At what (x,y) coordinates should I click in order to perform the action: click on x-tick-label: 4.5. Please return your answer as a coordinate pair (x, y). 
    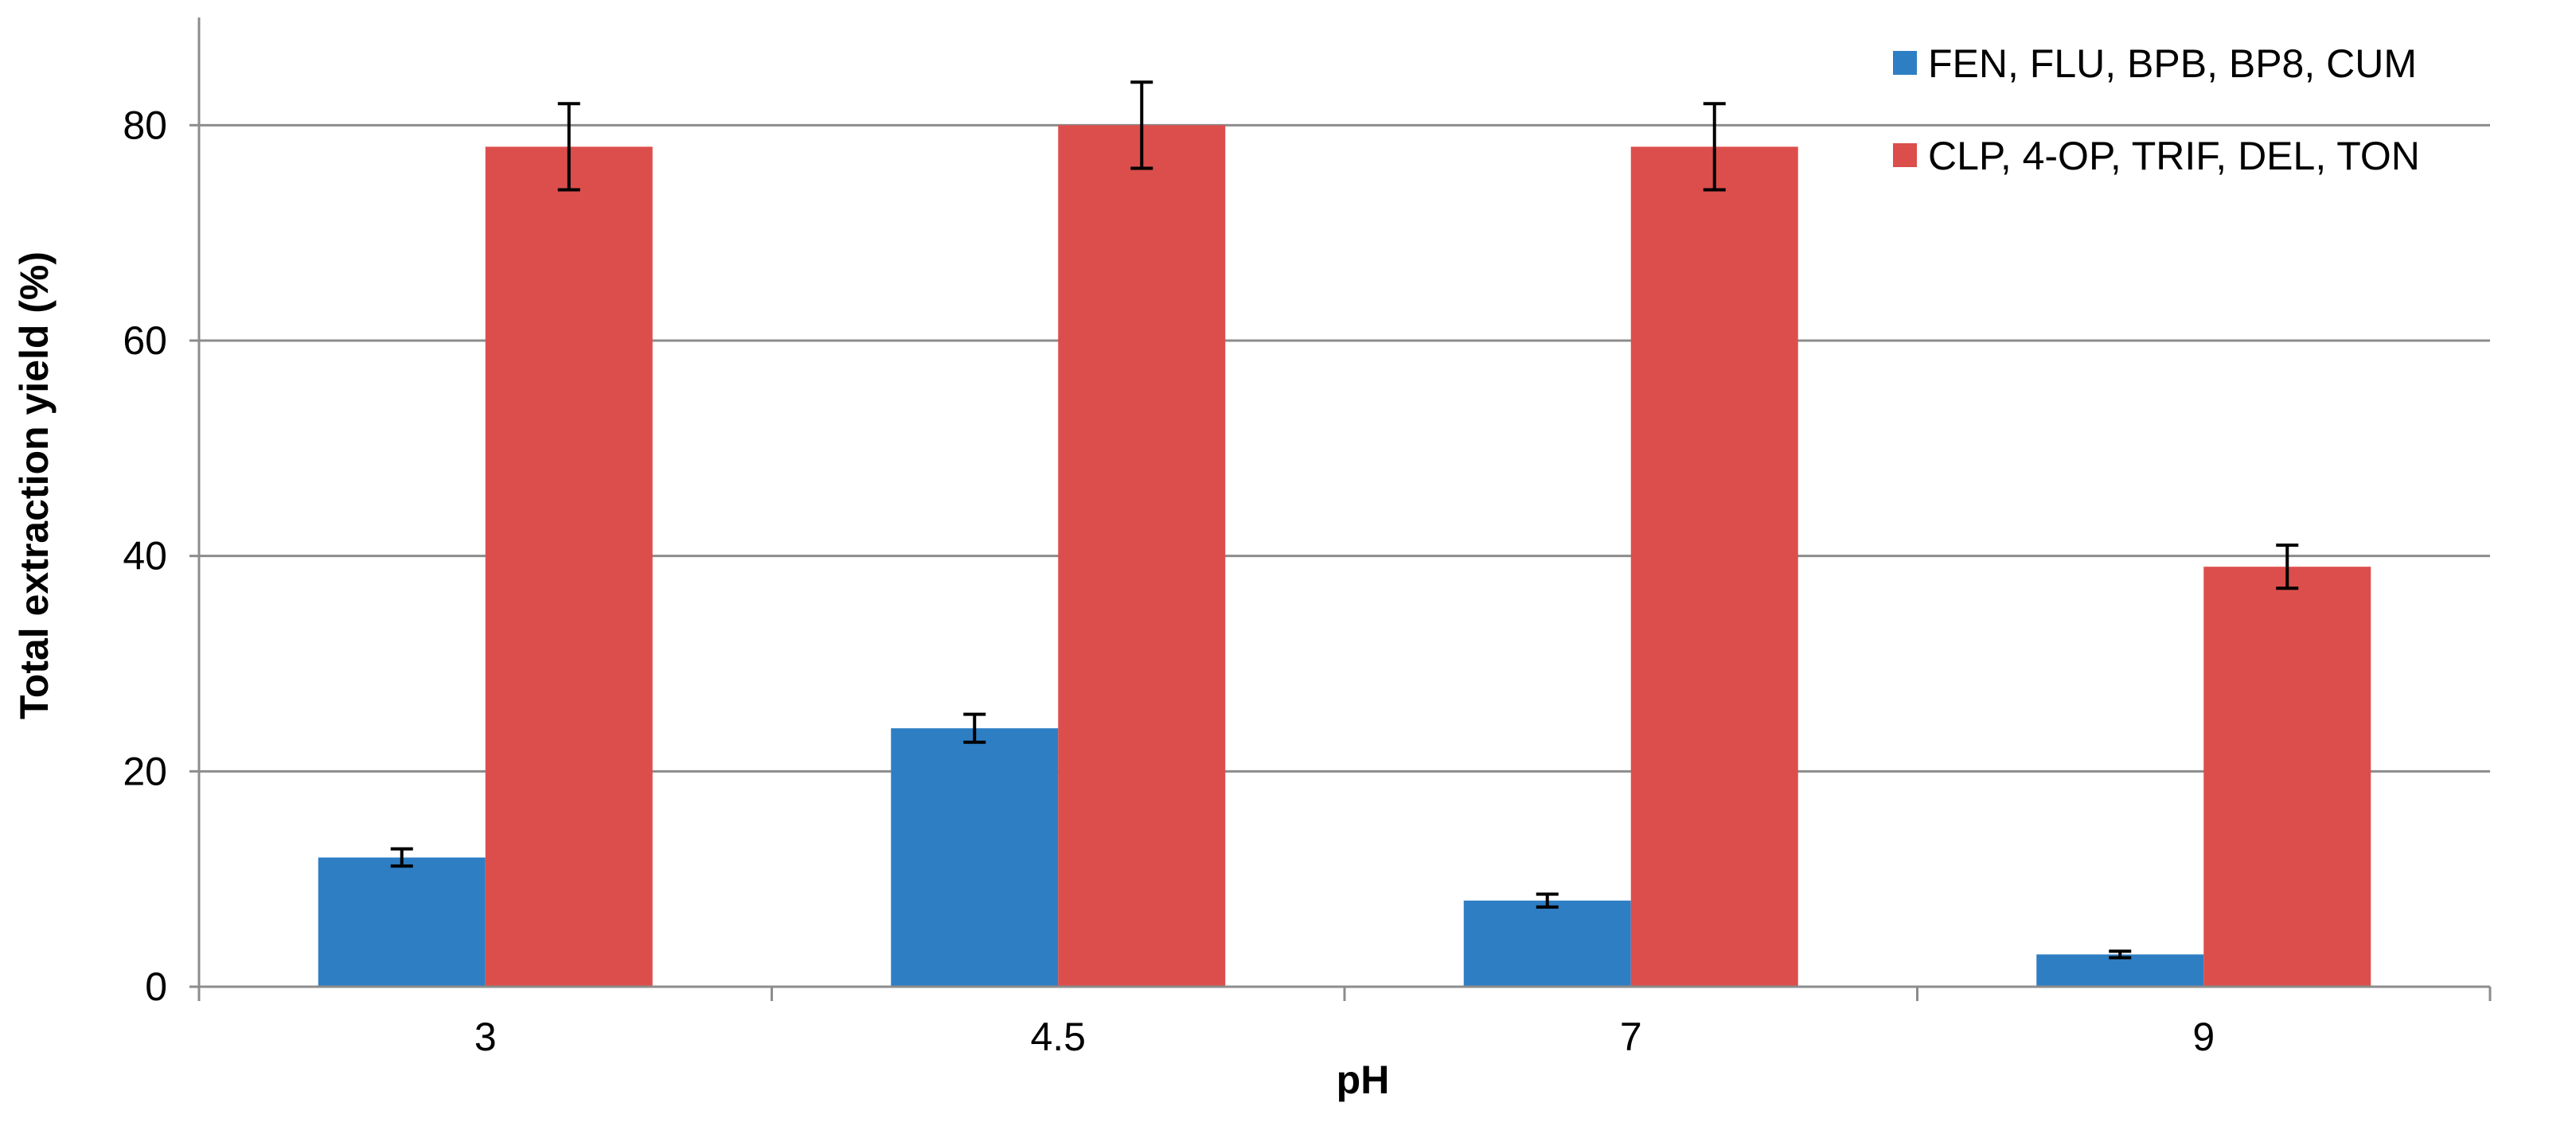
    Looking at the image, I should click on (1058, 1037).